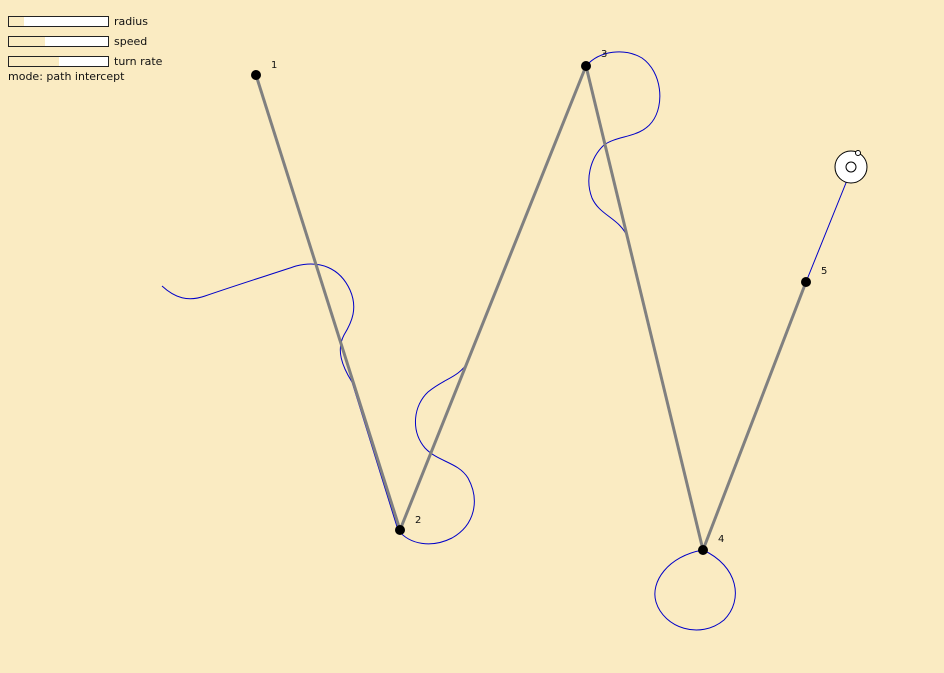 The height and width of the screenshot is (673, 944). I want to click on speed-slider, so click(58, 41).